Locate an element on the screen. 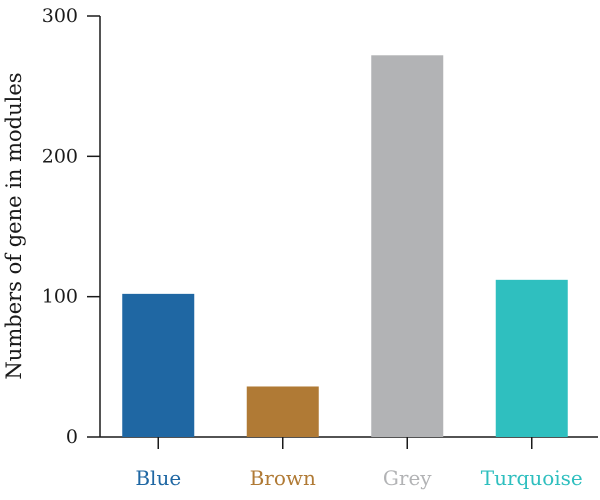 This screenshot has width=600, height=500. x-tick-label-brown: Brown is located at coordinates (283, 478).